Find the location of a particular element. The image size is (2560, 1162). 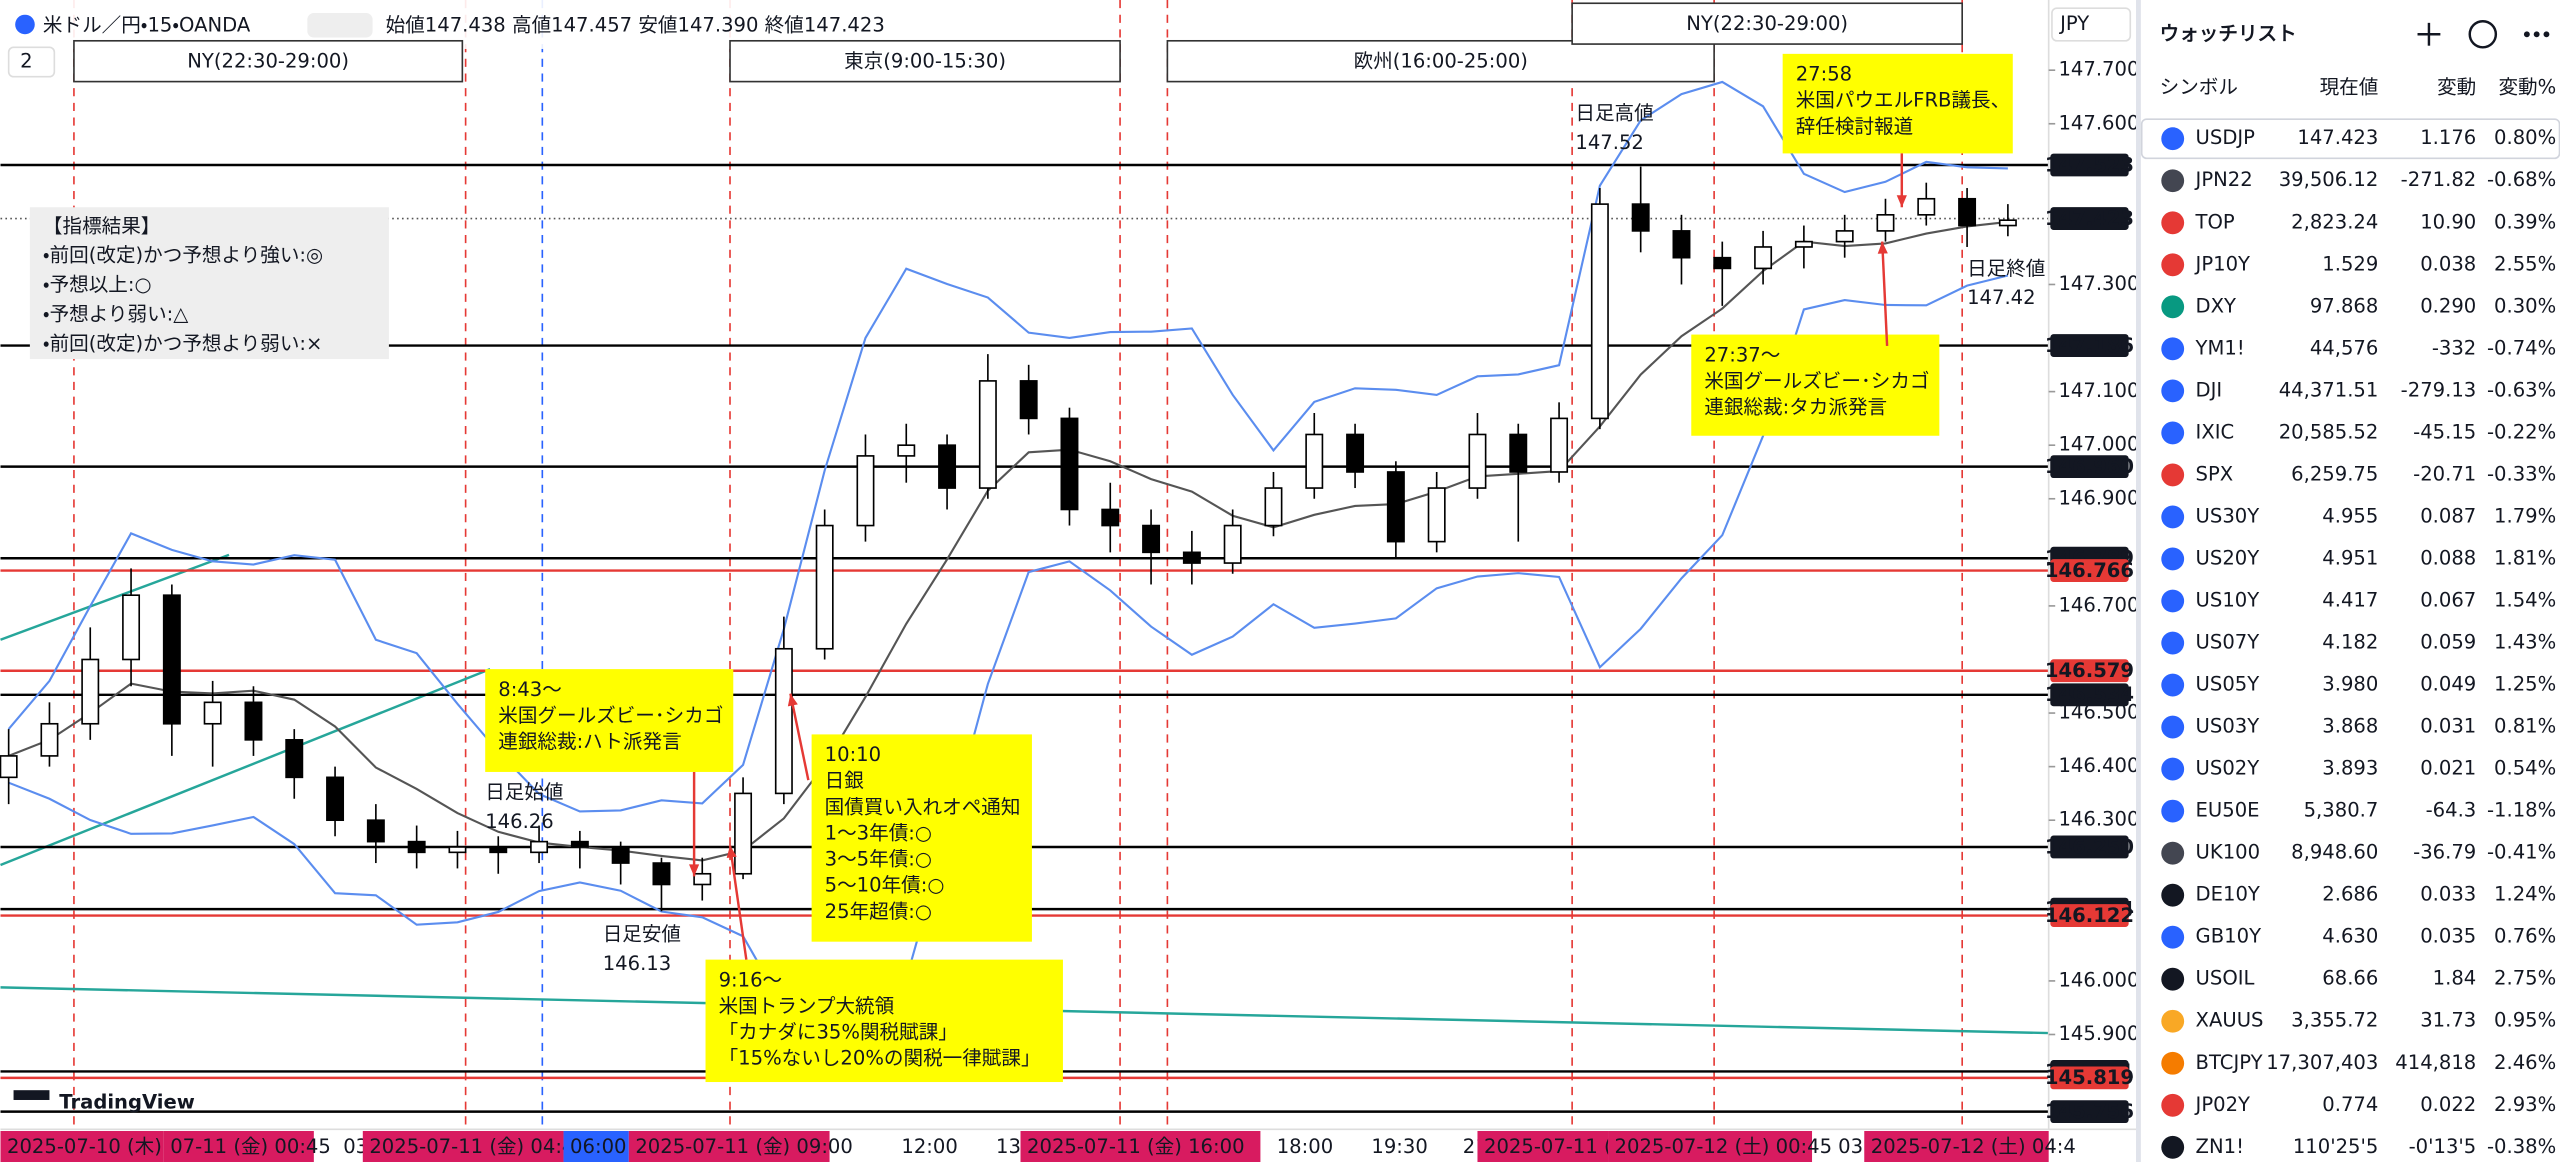

symbol: XAUUS is located at coordinates (2230, 1020).